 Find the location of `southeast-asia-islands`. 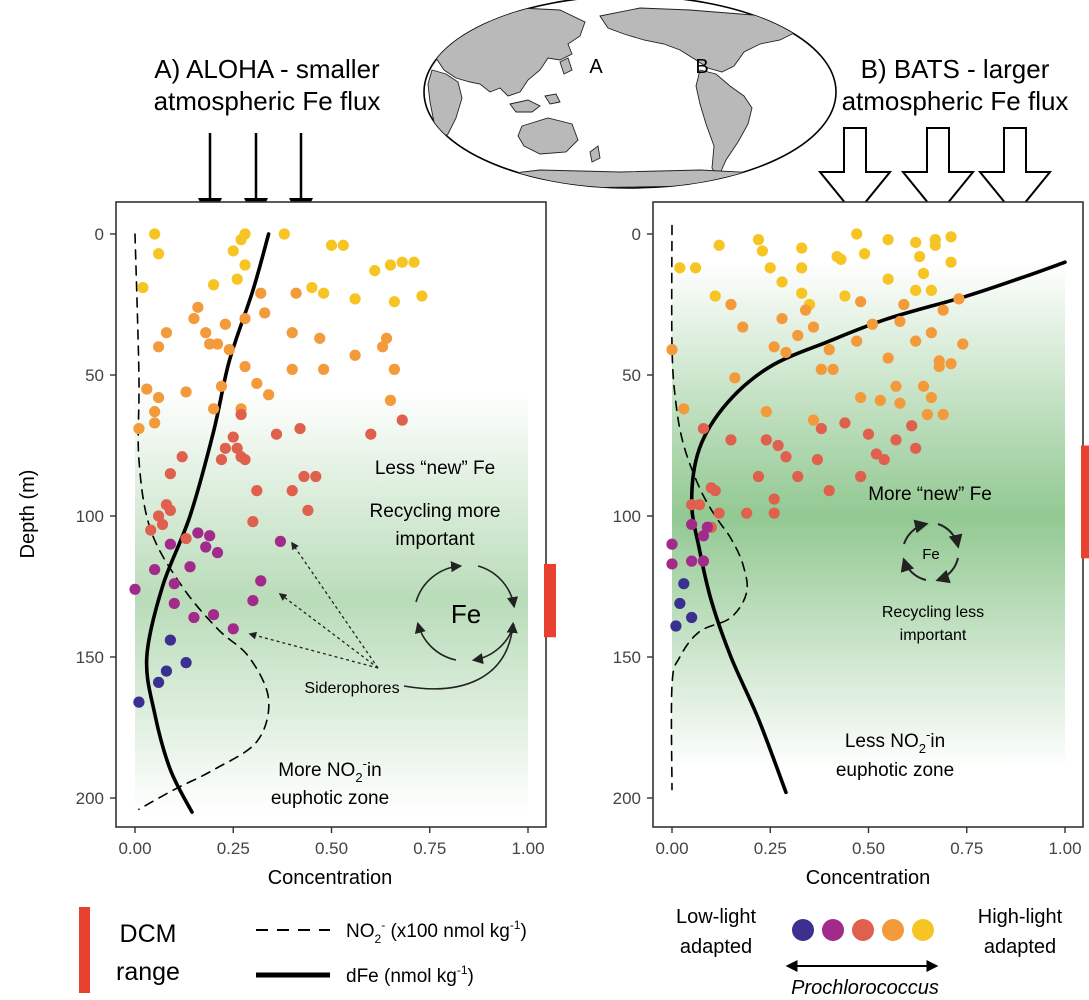

southeast-asia-islands is located at coordinates (525, 106).